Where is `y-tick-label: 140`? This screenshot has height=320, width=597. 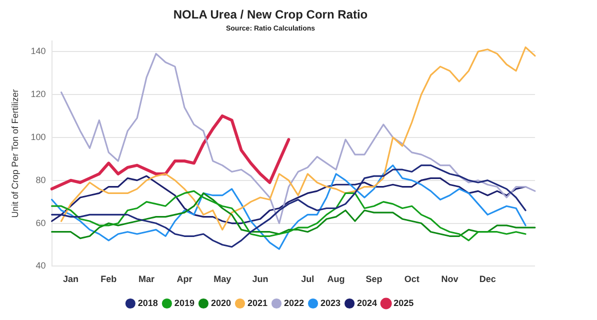
y-tick-label: 140 is located at coordinates (38, 51).